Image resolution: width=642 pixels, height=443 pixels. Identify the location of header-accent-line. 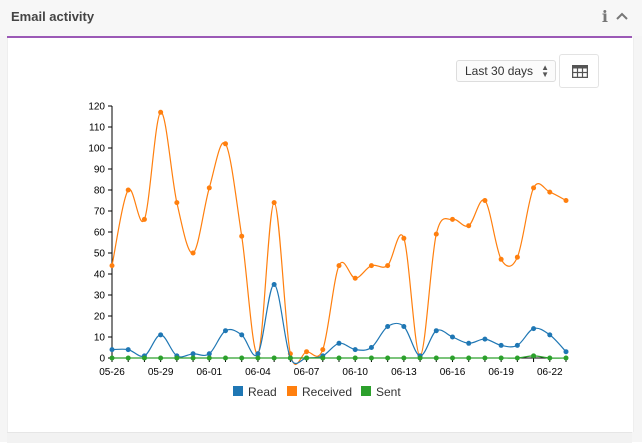
(319, 37).